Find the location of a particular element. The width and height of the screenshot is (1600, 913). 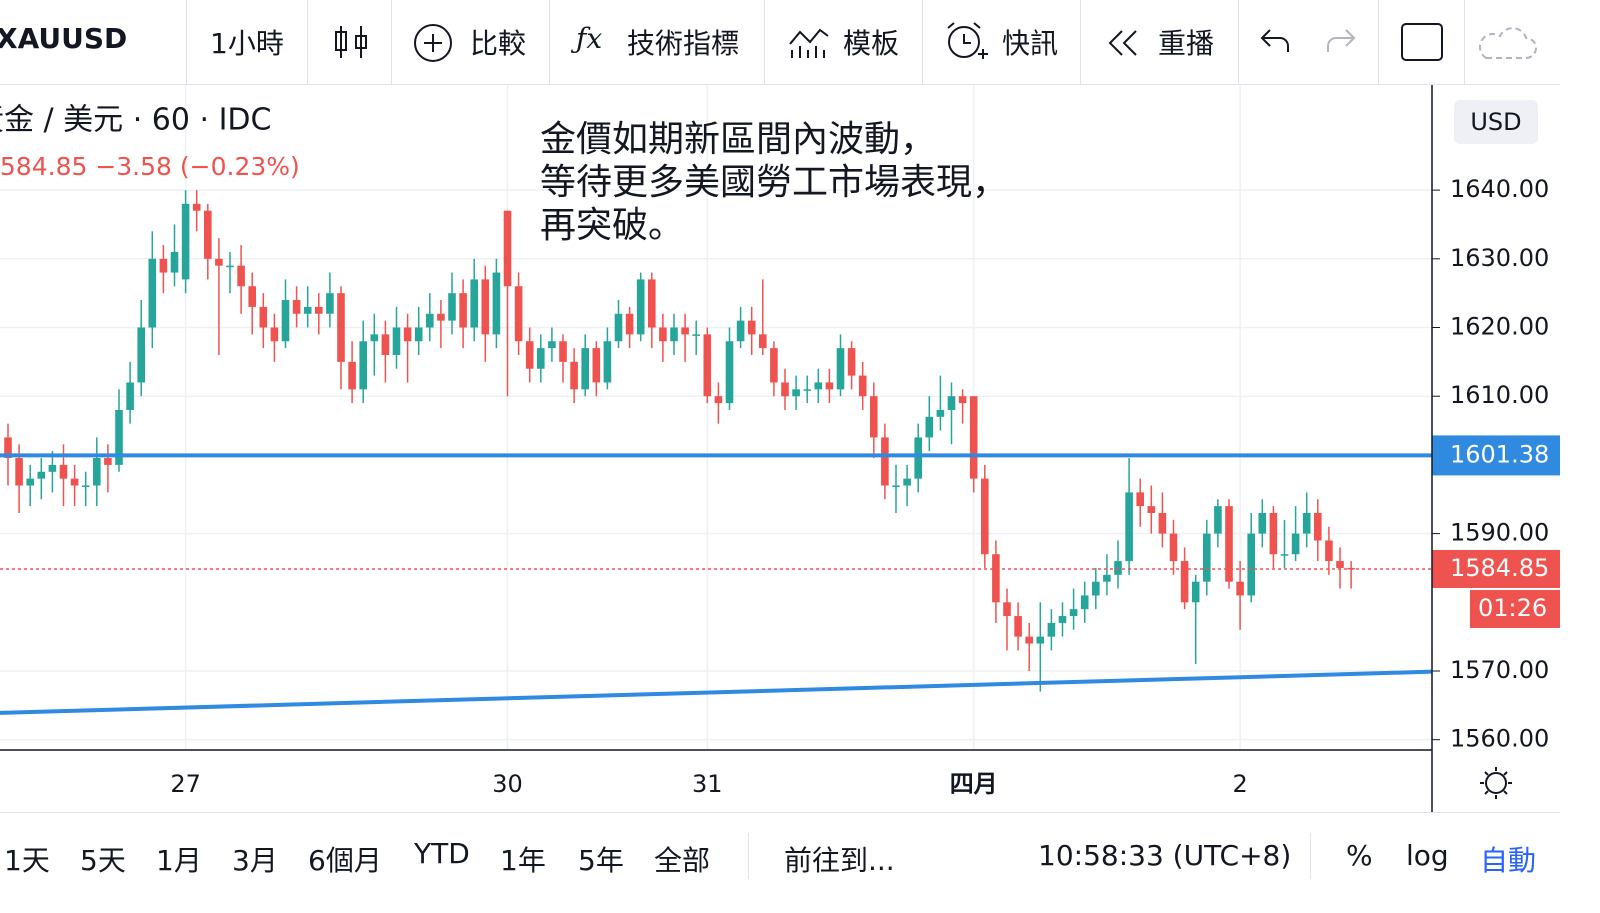

range: 5年 is located at coordinates (601, 860).